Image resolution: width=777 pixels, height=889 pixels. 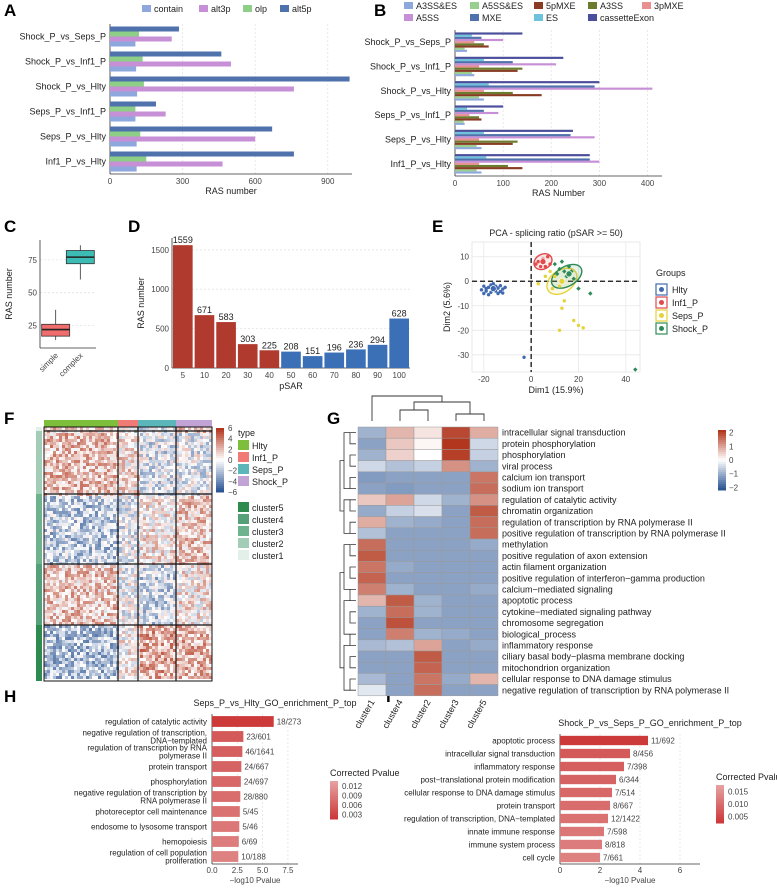 What do you see at coordinates (471, 157) in the screenshot?
I see `bar-es-inf1-p-vs-hlty` at bounding box center [471, 157].